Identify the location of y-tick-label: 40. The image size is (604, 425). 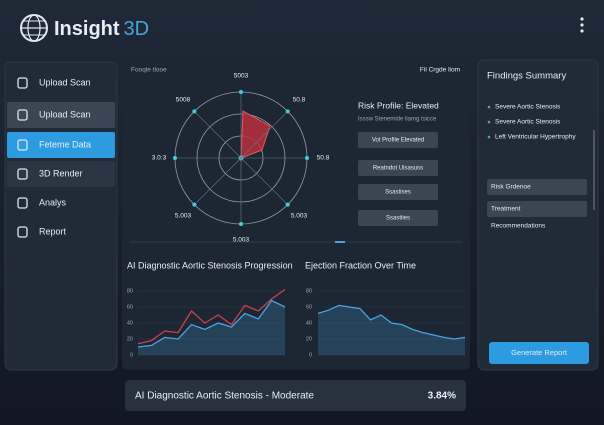
(130, 323).